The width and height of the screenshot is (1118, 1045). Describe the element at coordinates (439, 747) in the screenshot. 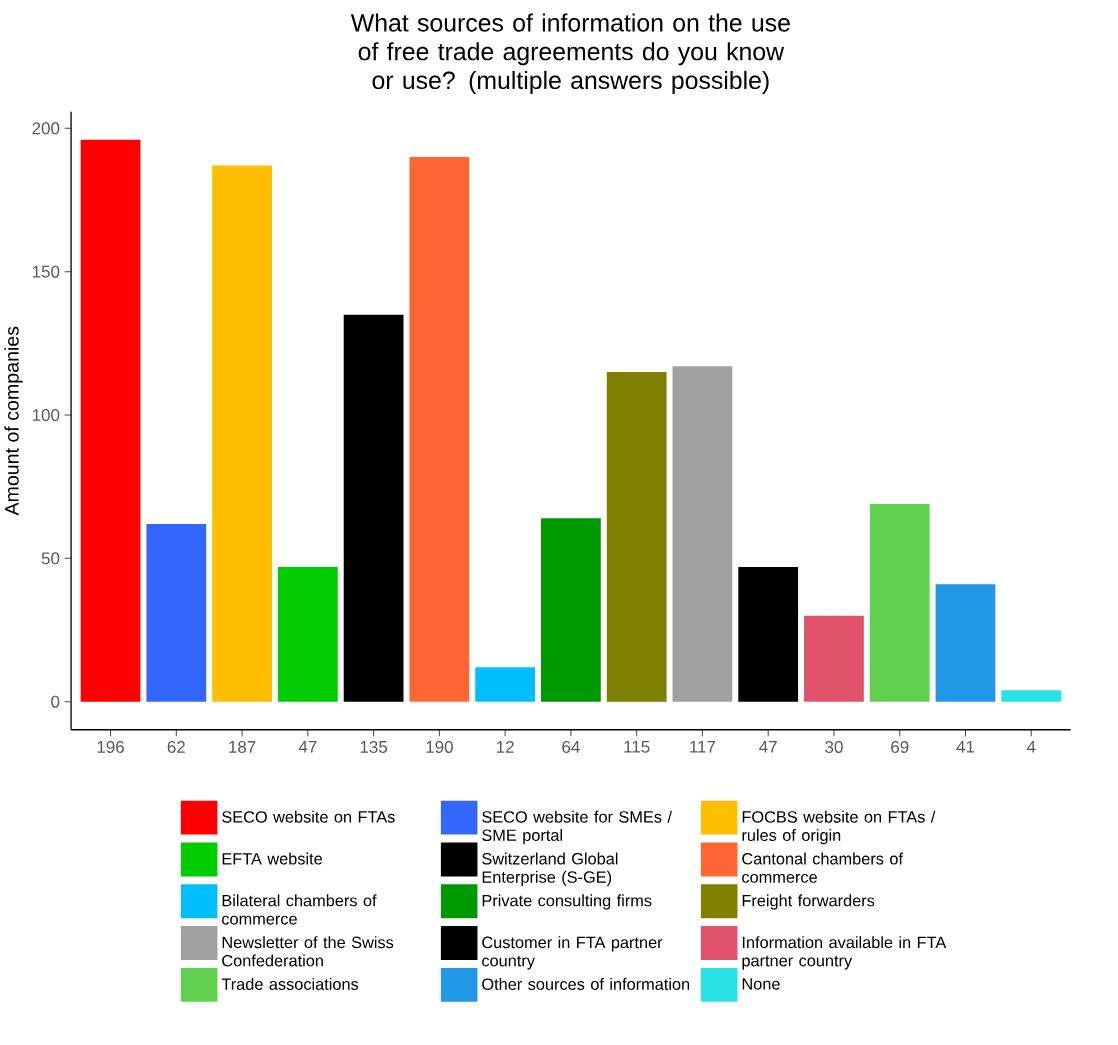

I see `x-tick-label: 190` at that location.